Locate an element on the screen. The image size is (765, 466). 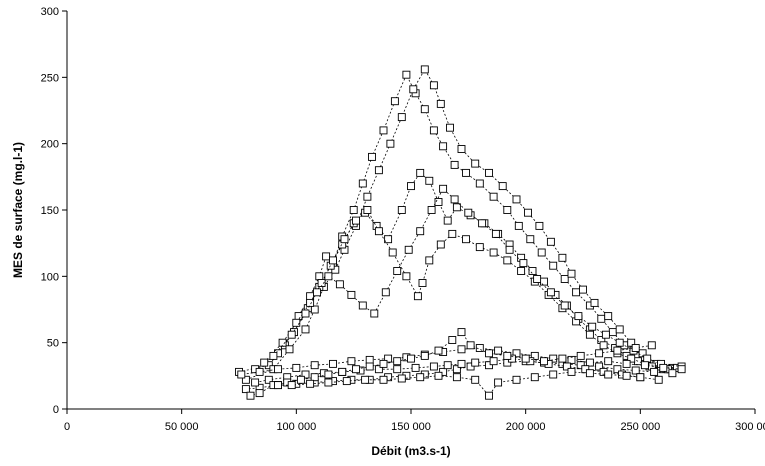
x-tick-label: 50 000 is located at coordinates (182, 427).